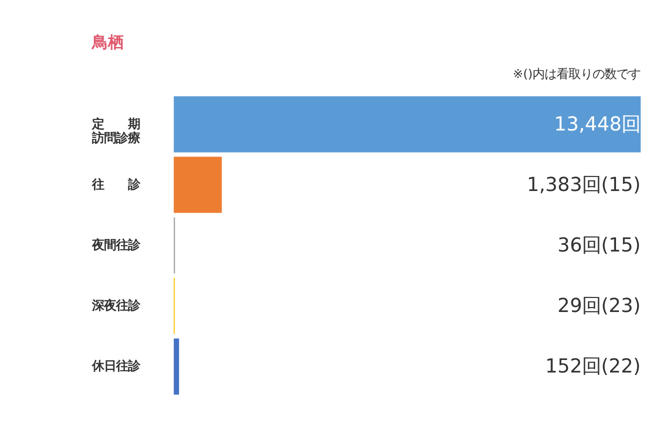  Describe the element at coordinates (599, 245) in the screenshot. I see `data-label: 36回(15)` at that location.